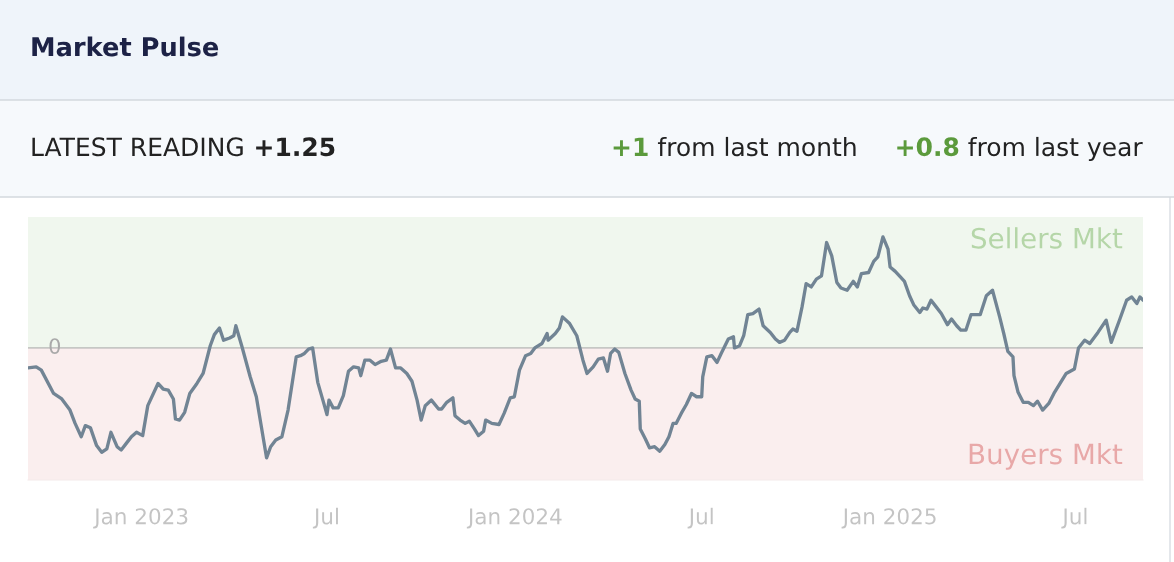 The height and width of the screenshot is (562, 1174). I want to click on x-tick-label: Jan 2023, so click(140, 518).